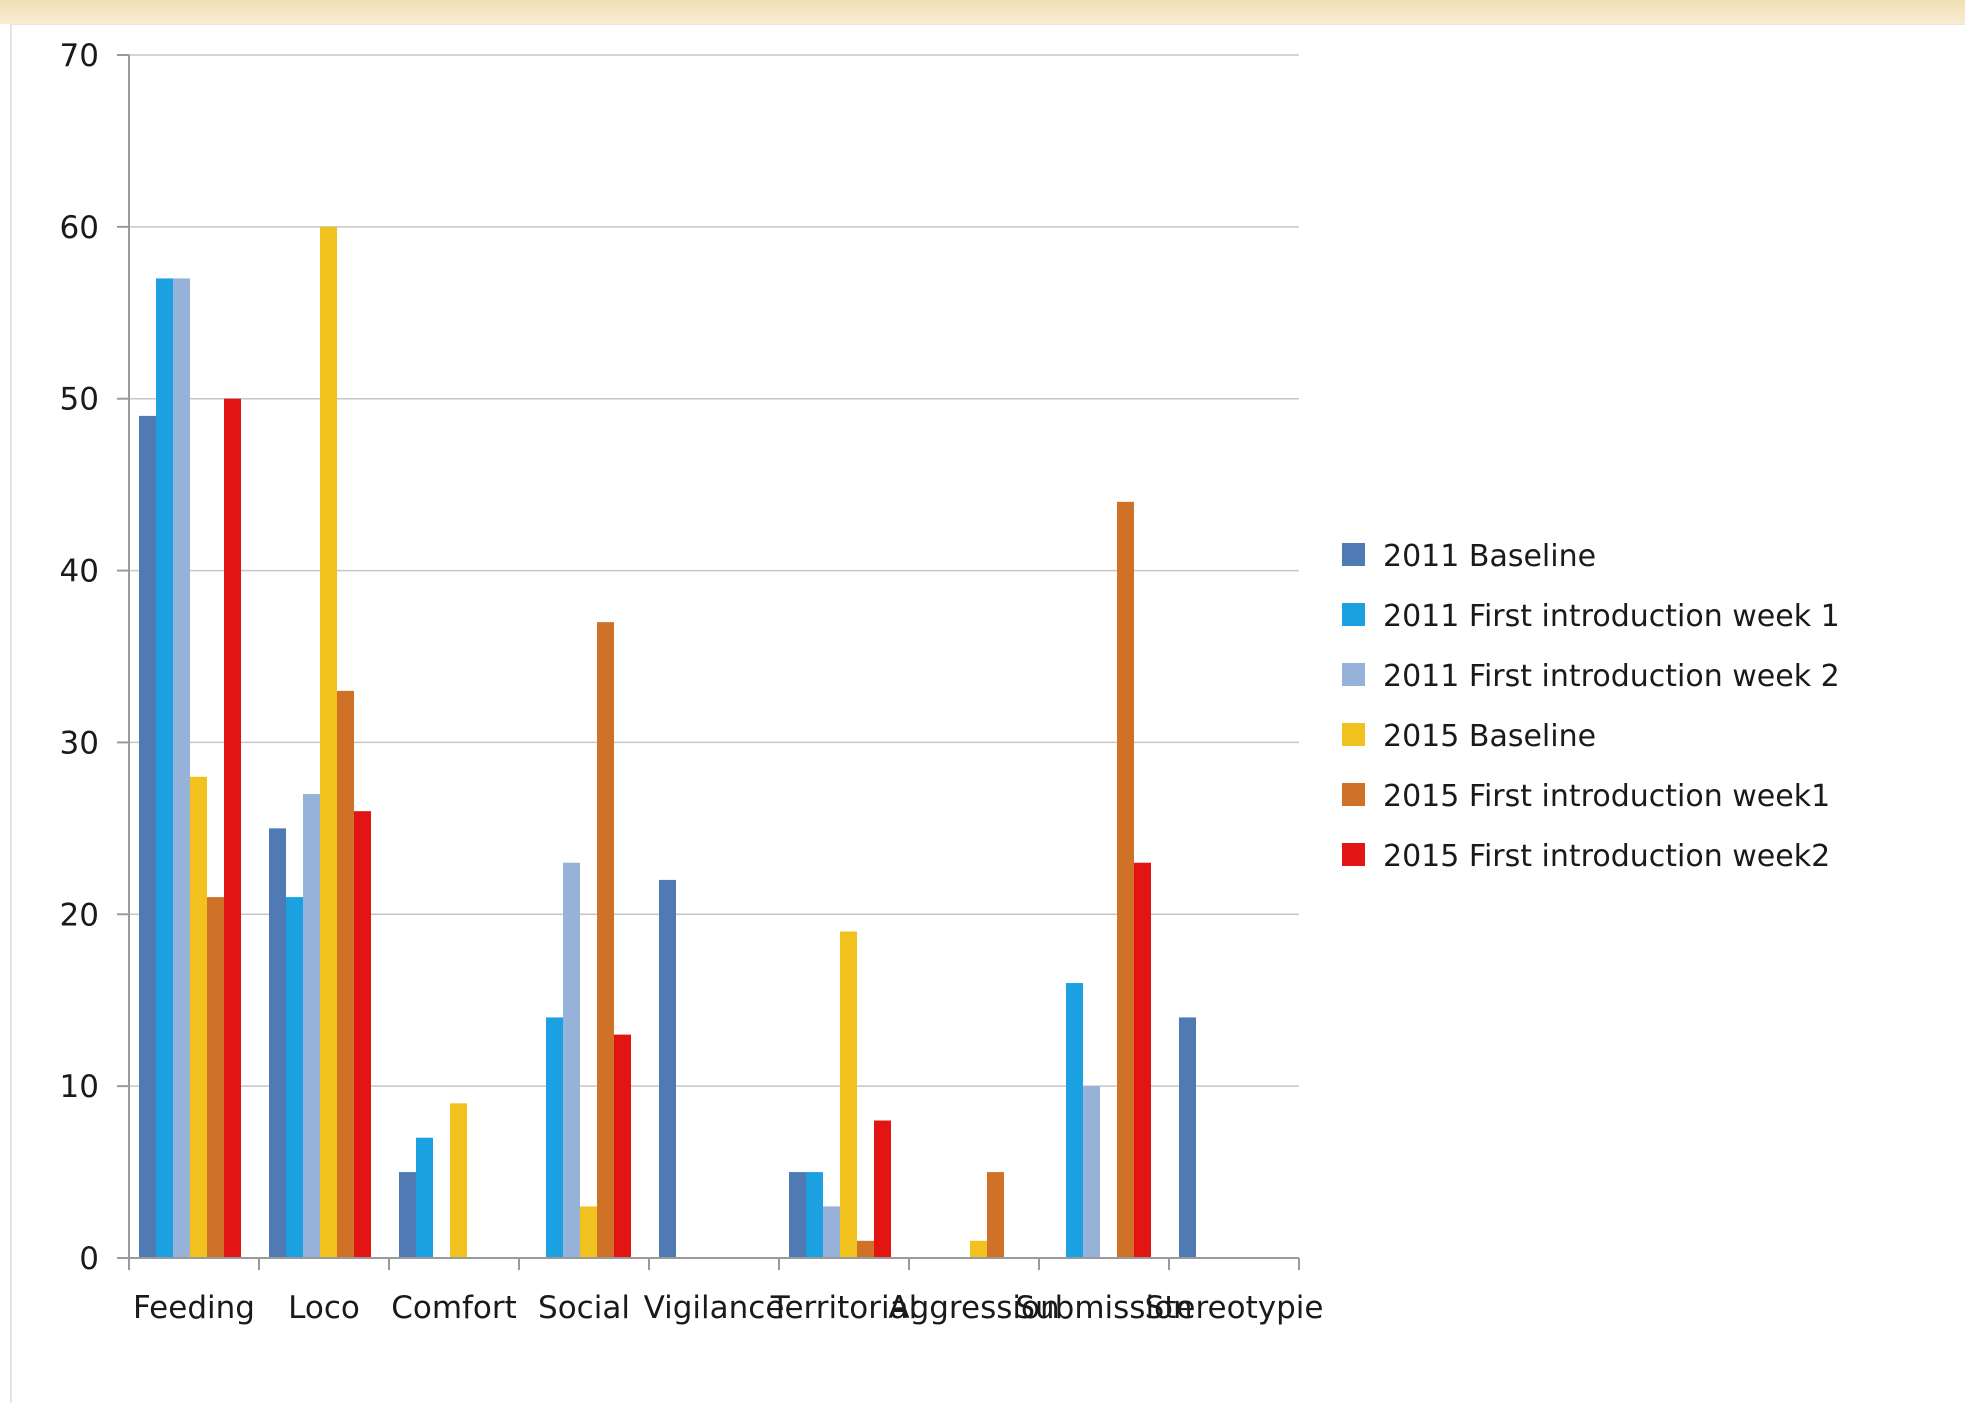 The width and height of the screenshot is (1965, 1403). What do you see at coordinates (848, 1094) in the screenshot?
I see `bar-2015-baseline-territorial` at bounding box center [848, 1094].